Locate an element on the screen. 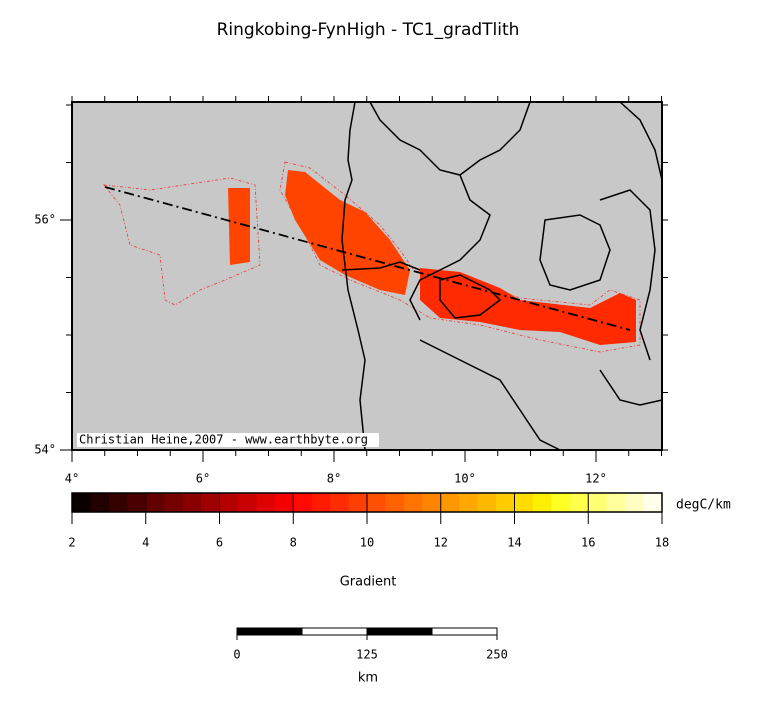 The height and width of the screenshot is (708, 765). lon-tick-label: 6° is located at coordinates (203, 479).